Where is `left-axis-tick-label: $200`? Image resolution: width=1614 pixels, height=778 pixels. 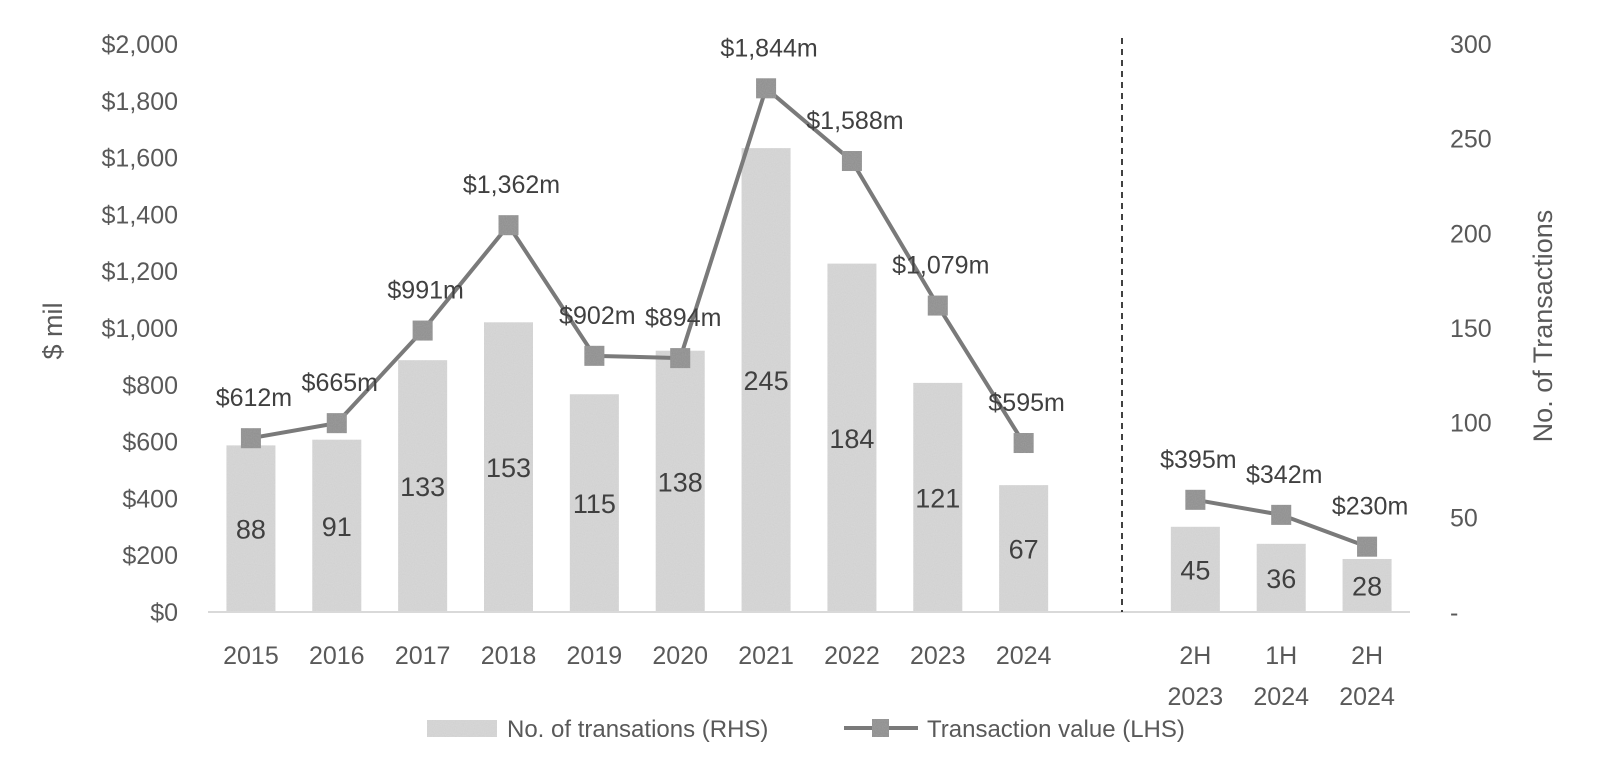 left-axis-tick-label: $200 is located at coordinates (150, 556).